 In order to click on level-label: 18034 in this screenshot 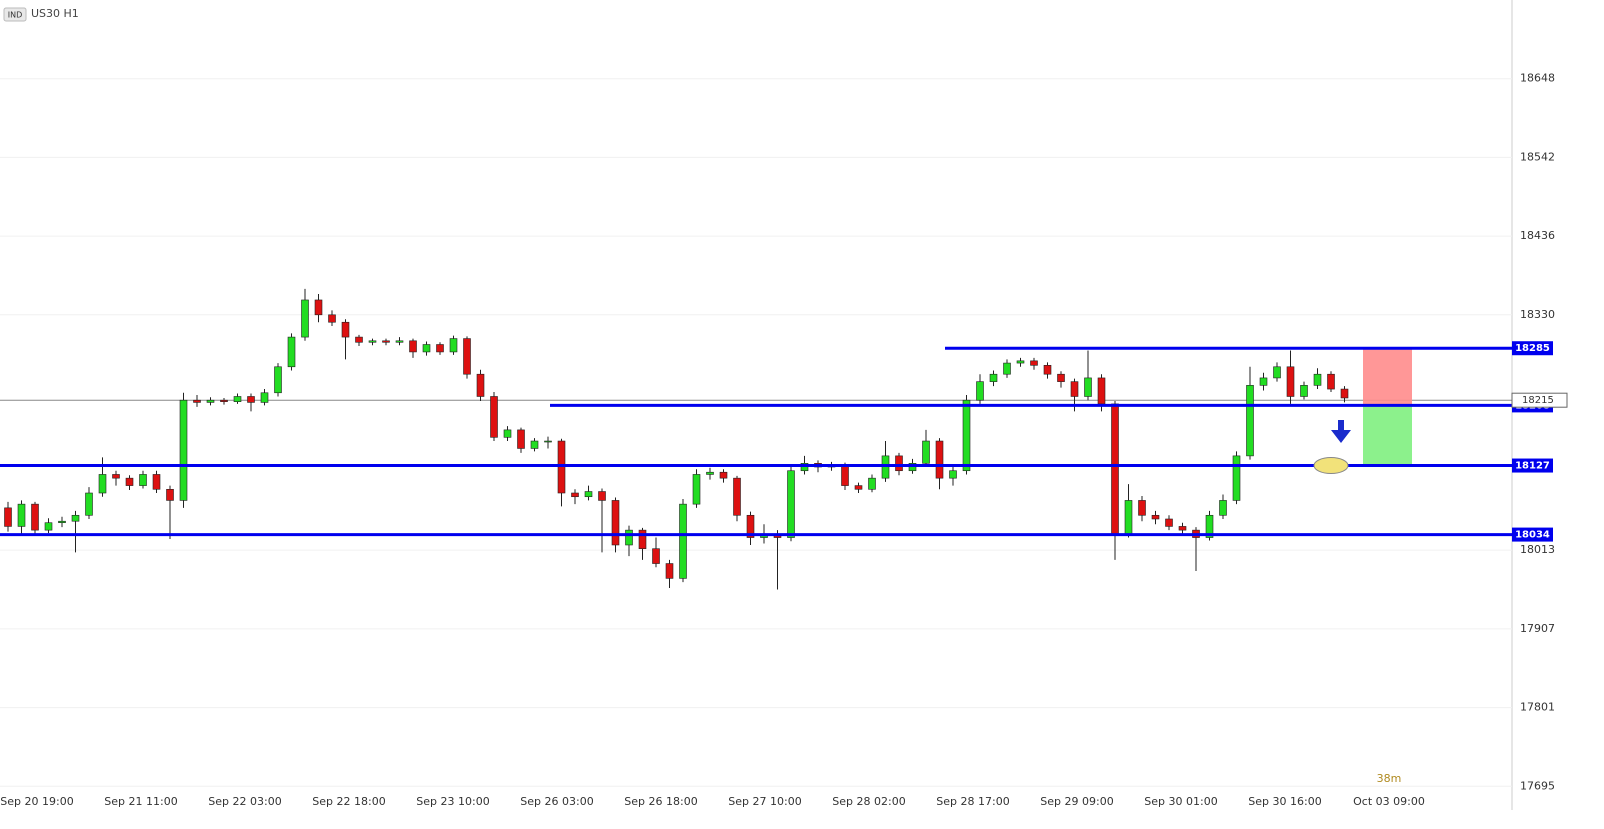, I will do `click(1532, 535)`.